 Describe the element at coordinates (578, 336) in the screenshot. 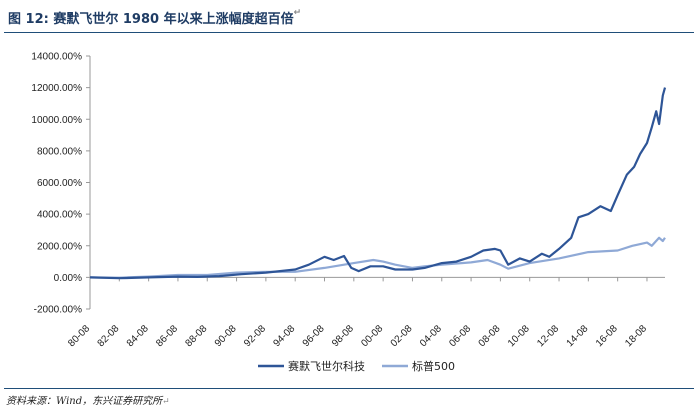

I see `x-tick-label: 14-08` at that location.